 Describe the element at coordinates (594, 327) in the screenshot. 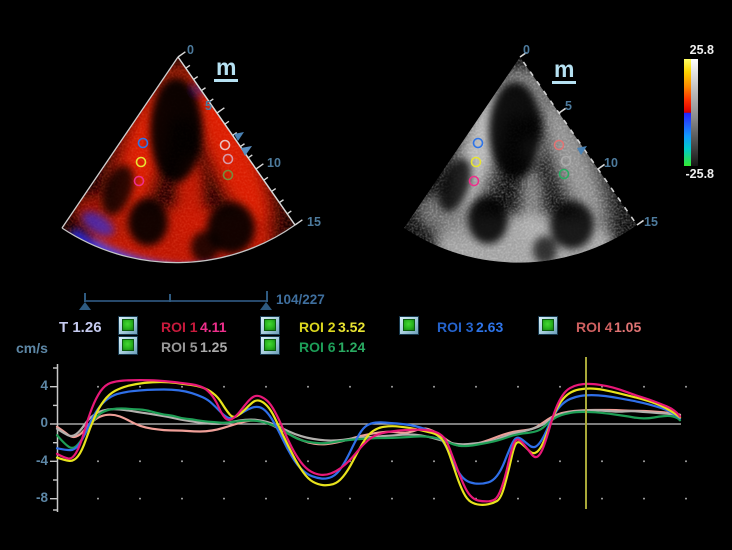

I see `roi4-label: ROI 4` at that location.